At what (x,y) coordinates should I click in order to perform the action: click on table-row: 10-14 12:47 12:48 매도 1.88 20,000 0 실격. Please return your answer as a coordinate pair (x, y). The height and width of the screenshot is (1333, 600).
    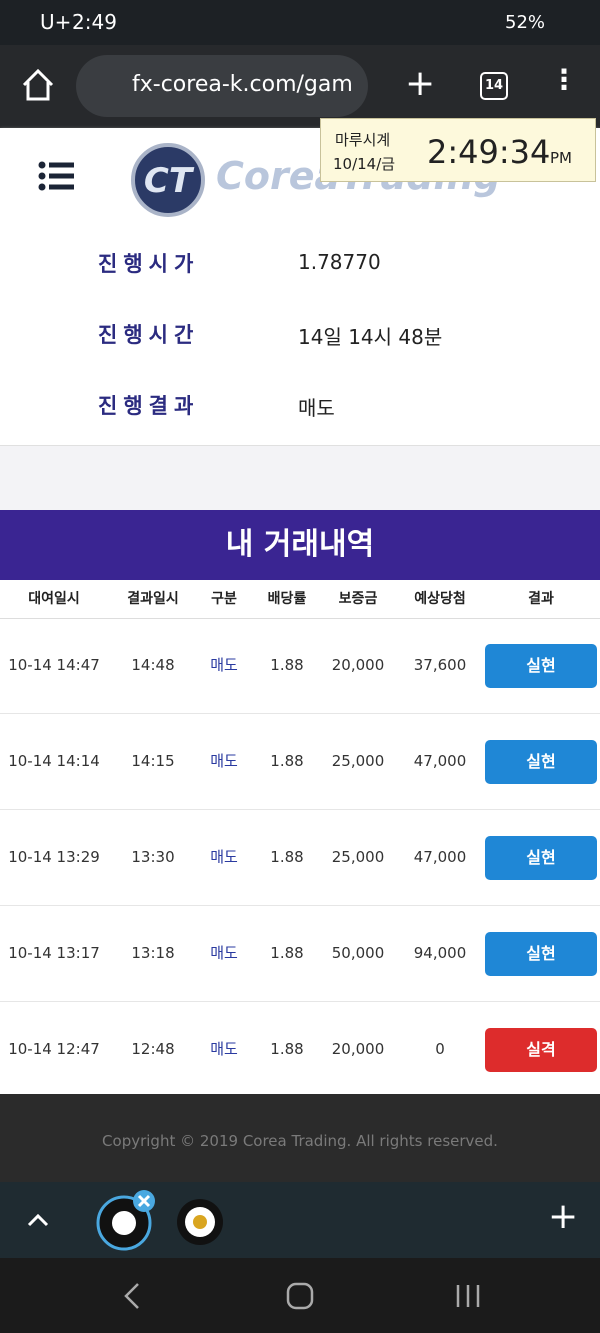
    Looking at the image, I should click on (300, 1050).